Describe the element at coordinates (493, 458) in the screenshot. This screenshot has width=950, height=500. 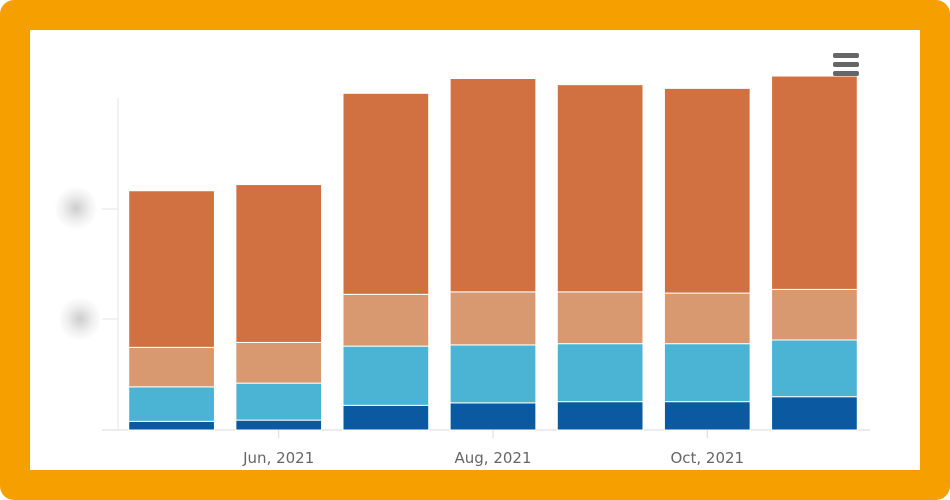
I see `x-tick-label: Aug, 2021` at that location.